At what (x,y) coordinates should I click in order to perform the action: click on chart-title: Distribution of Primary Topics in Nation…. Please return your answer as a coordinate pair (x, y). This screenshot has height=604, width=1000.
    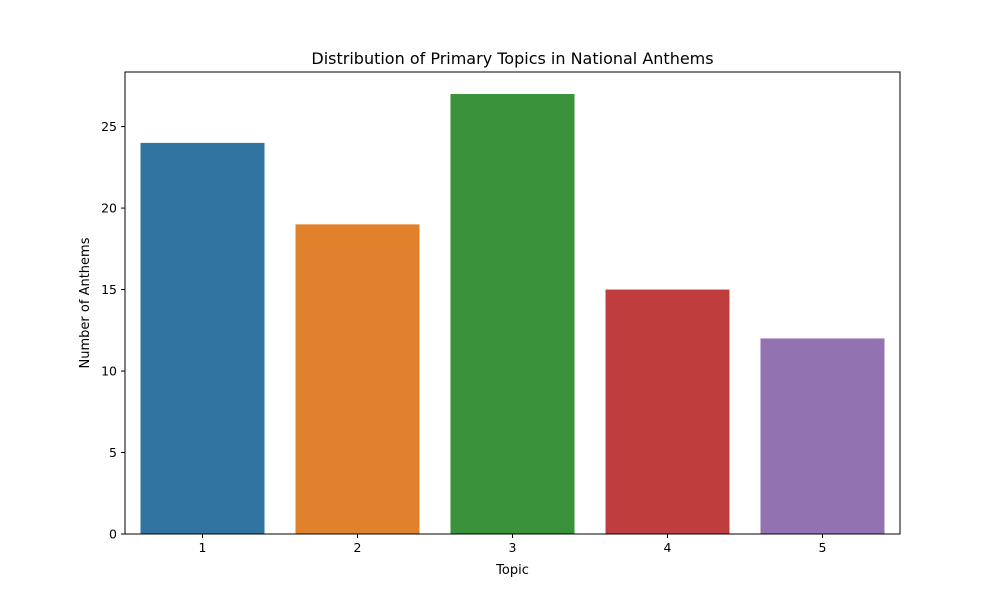
    Looking at the image, I should click on (512, 58).